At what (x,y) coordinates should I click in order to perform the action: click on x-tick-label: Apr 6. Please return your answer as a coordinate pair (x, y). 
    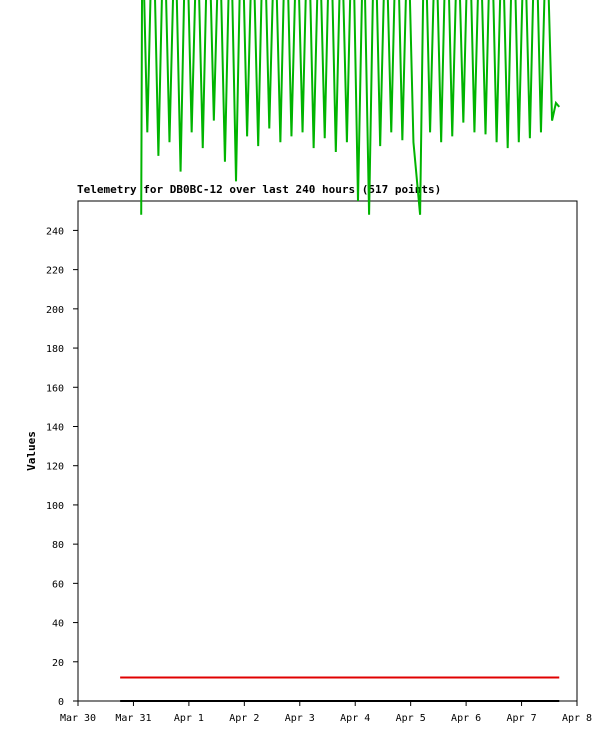
    Looking at the image, I should click on (466, 718).